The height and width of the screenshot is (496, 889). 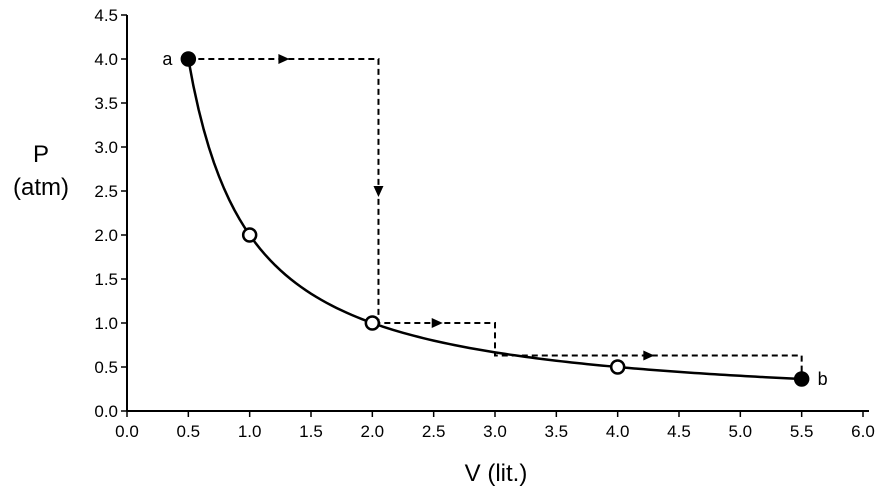 I want to click on y-tick-label: 4.0, so click(x=106, y=59).